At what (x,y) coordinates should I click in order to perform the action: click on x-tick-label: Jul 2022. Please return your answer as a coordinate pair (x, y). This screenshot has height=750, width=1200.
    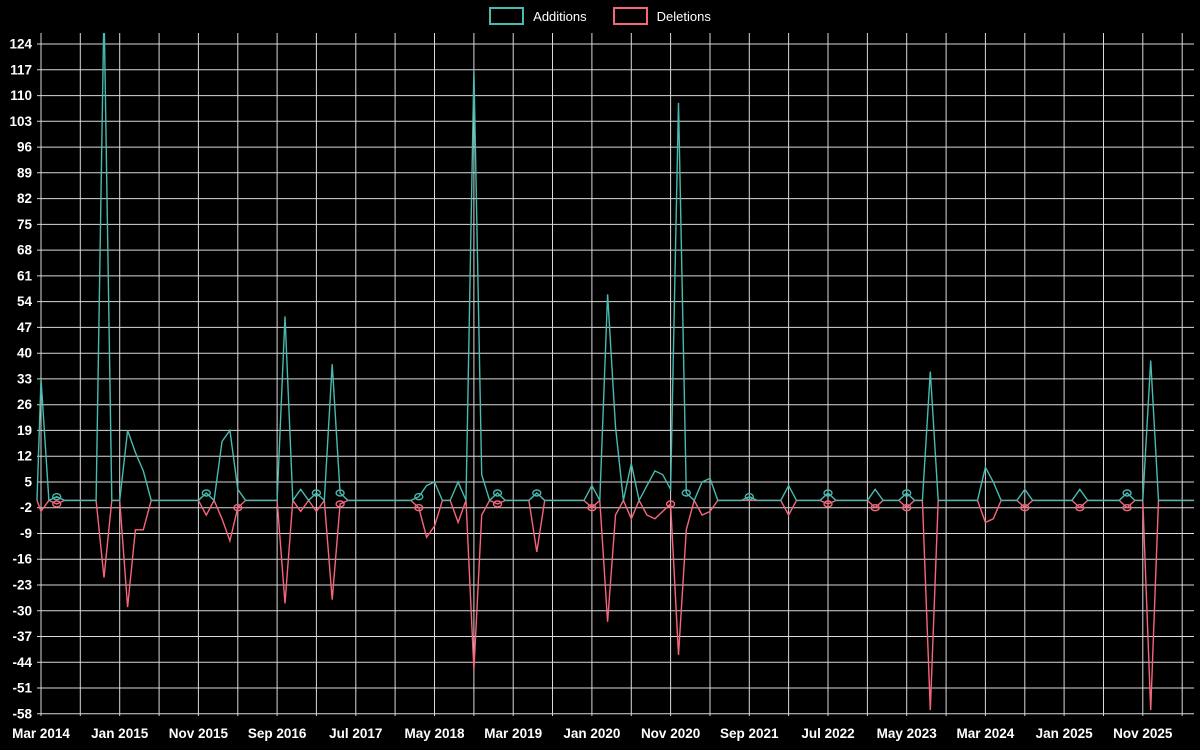
    Looking at the image, I should click on (827, 733).